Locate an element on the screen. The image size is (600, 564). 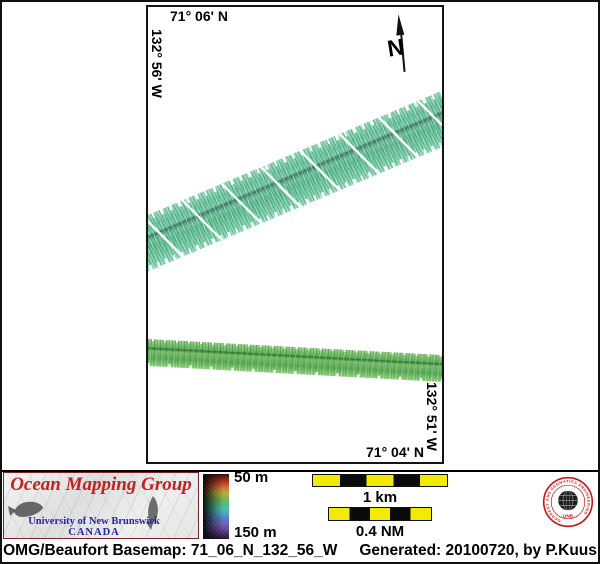
label-longitude-right: 132° 51' W is located at coordinates (432, 416).